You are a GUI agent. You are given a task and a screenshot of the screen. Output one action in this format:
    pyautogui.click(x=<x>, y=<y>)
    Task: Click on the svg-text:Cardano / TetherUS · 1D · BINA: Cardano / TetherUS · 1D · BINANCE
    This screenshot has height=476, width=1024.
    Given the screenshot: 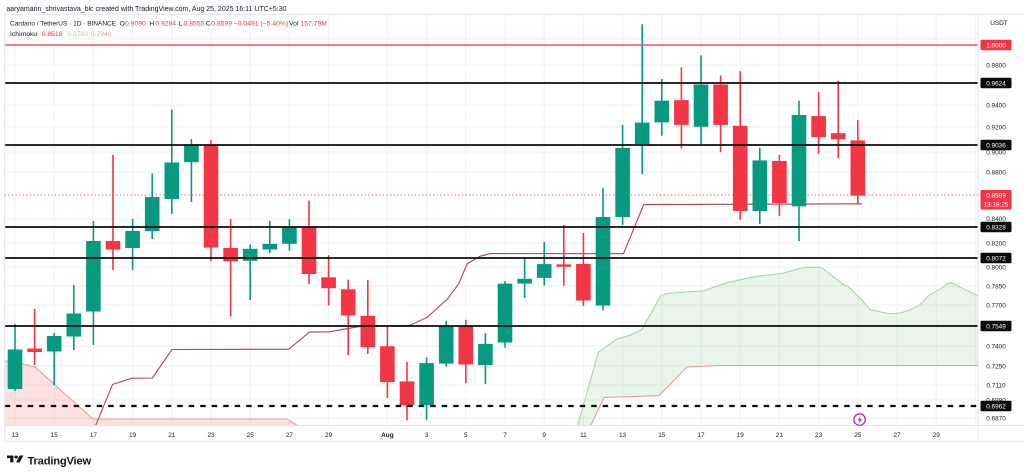 What is the action you would take?
    pyautogui.click(x=63, y=24)
    